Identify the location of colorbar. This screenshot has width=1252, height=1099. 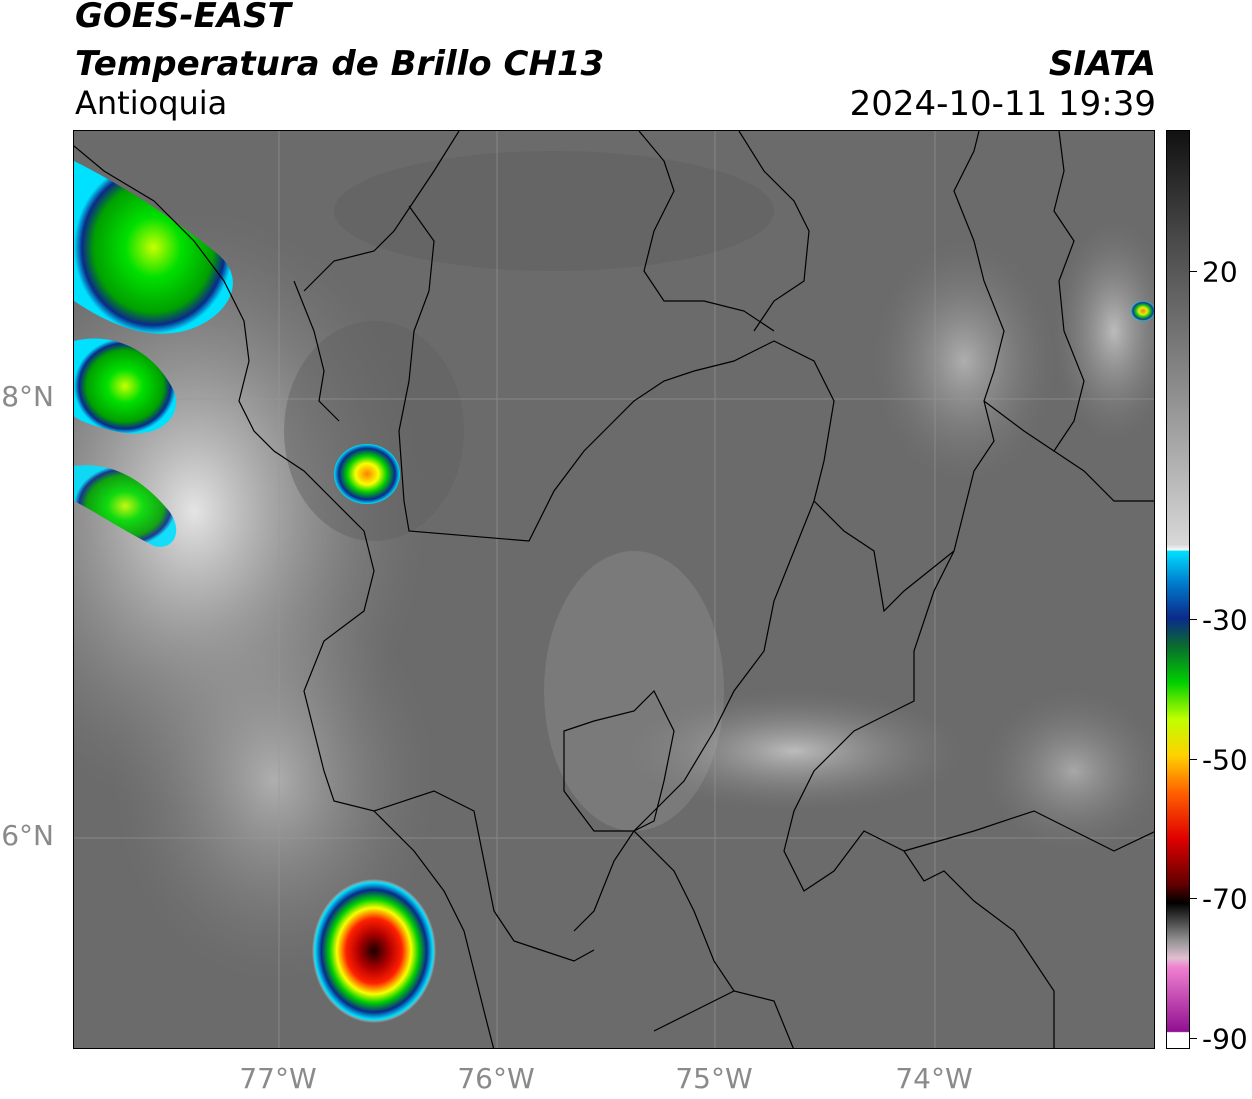
(1178, 589).